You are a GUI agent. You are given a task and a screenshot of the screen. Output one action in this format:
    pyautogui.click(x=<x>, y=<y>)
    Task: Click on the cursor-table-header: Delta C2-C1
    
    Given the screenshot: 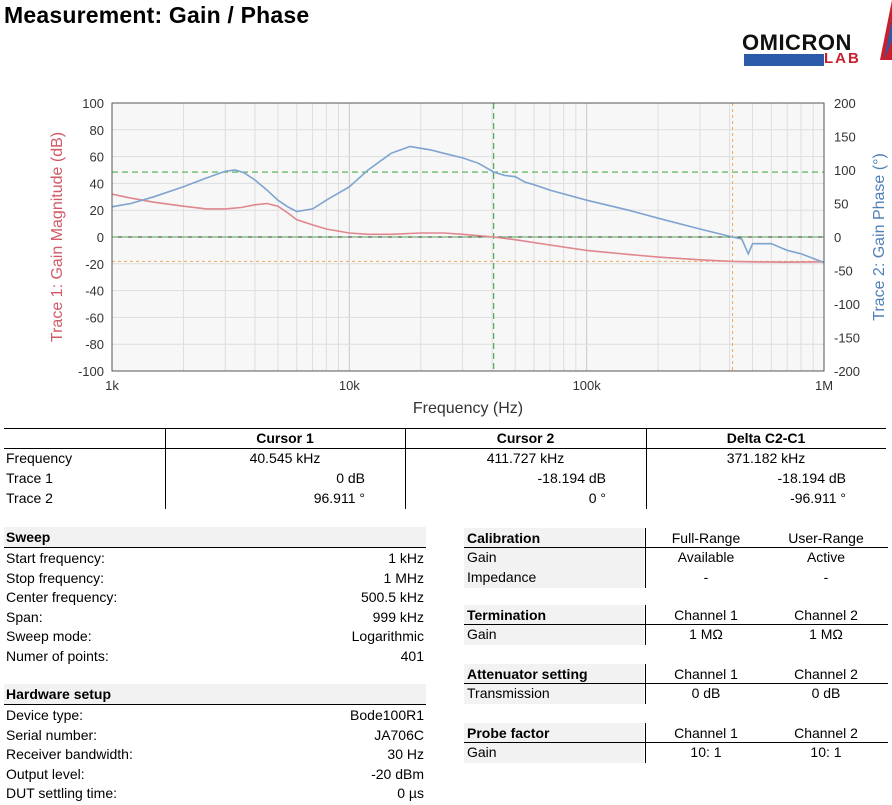 What is the action you would take?
    pyautogui.click(x=766, y=438)
    